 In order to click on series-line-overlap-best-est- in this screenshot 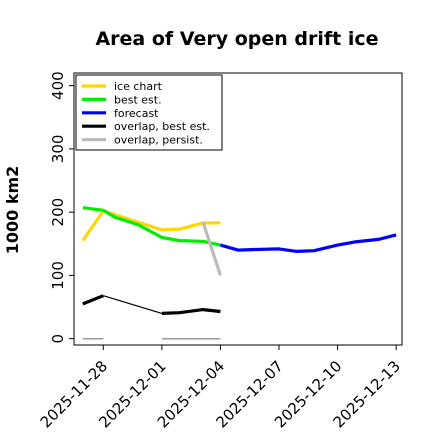, I will do `click(93, 300)`.